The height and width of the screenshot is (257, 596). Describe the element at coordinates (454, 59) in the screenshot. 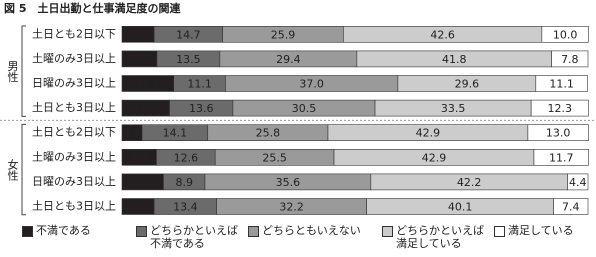

I see `value-label: 41.8` at that location.